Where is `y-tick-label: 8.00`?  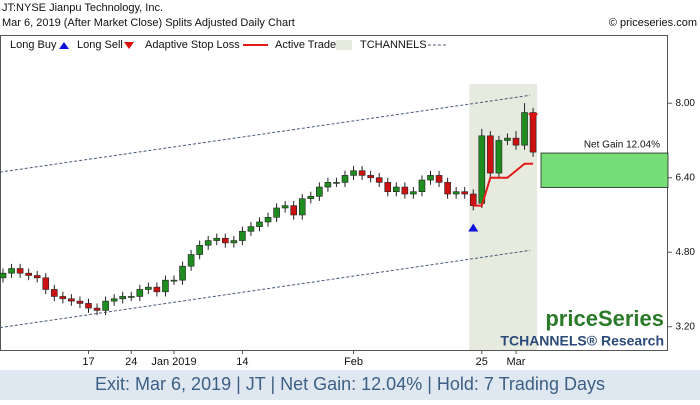 y-tick-label: 8.00 is located at coordinates (686, 103).